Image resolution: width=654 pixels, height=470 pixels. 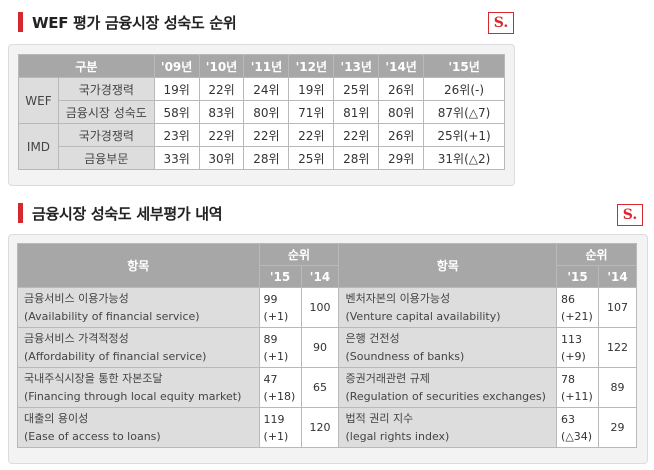 I want to click on cell: 31위(△2), so click(x=464, y=158).